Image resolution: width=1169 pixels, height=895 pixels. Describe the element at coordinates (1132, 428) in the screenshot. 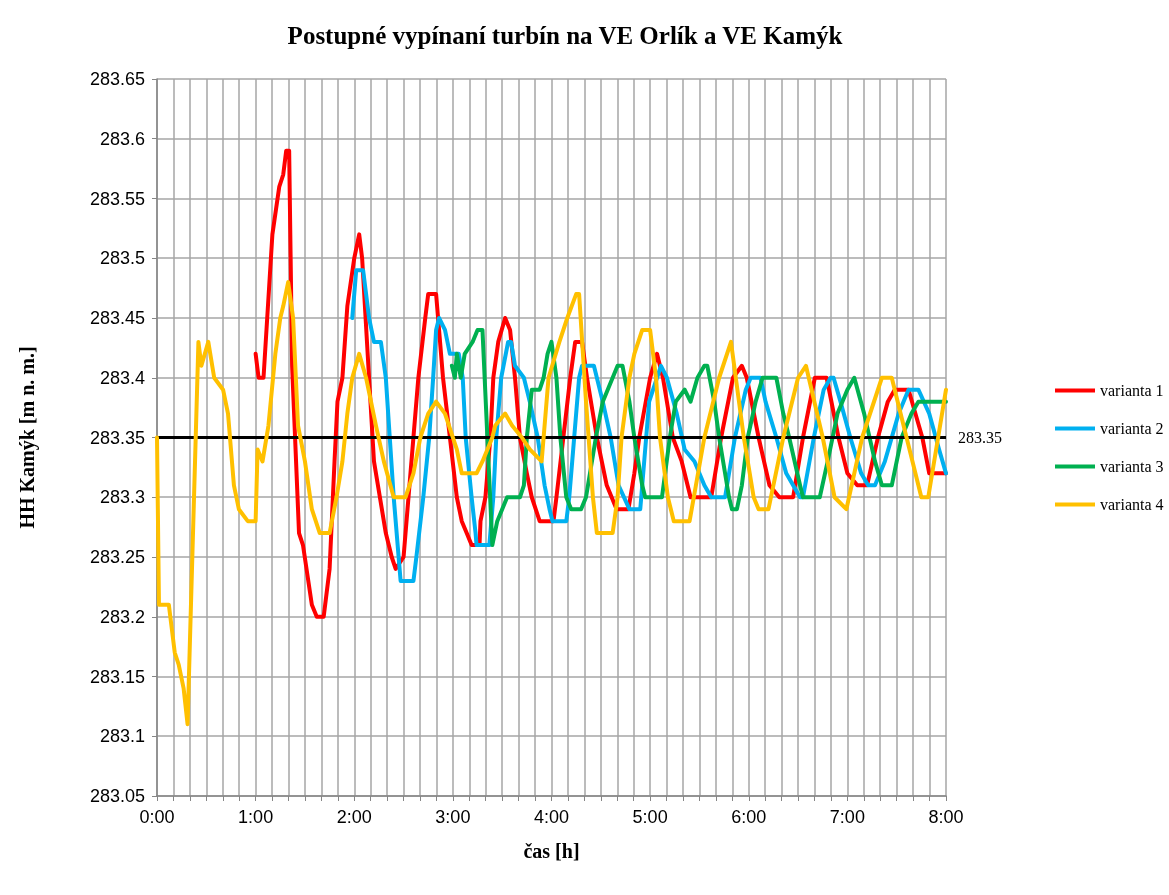

I see `legend-label: varianta 2` at that location.